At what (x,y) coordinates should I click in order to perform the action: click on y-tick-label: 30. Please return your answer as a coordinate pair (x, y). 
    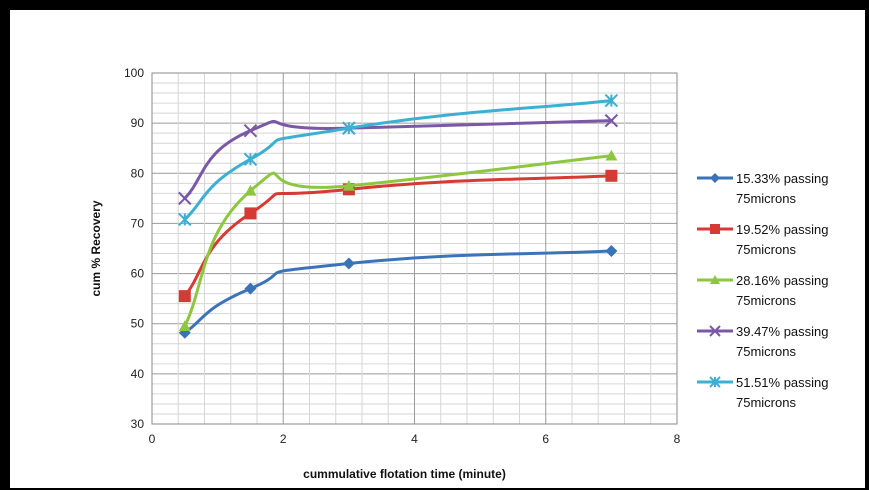
    Looking at the image, I should click on (138, 424).